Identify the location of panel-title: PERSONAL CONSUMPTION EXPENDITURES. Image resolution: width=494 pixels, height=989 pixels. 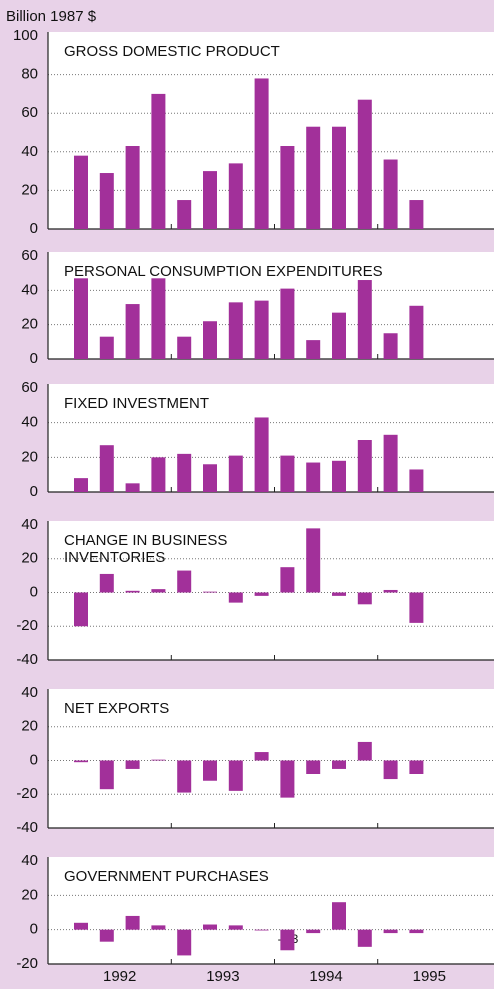
(223, 271).